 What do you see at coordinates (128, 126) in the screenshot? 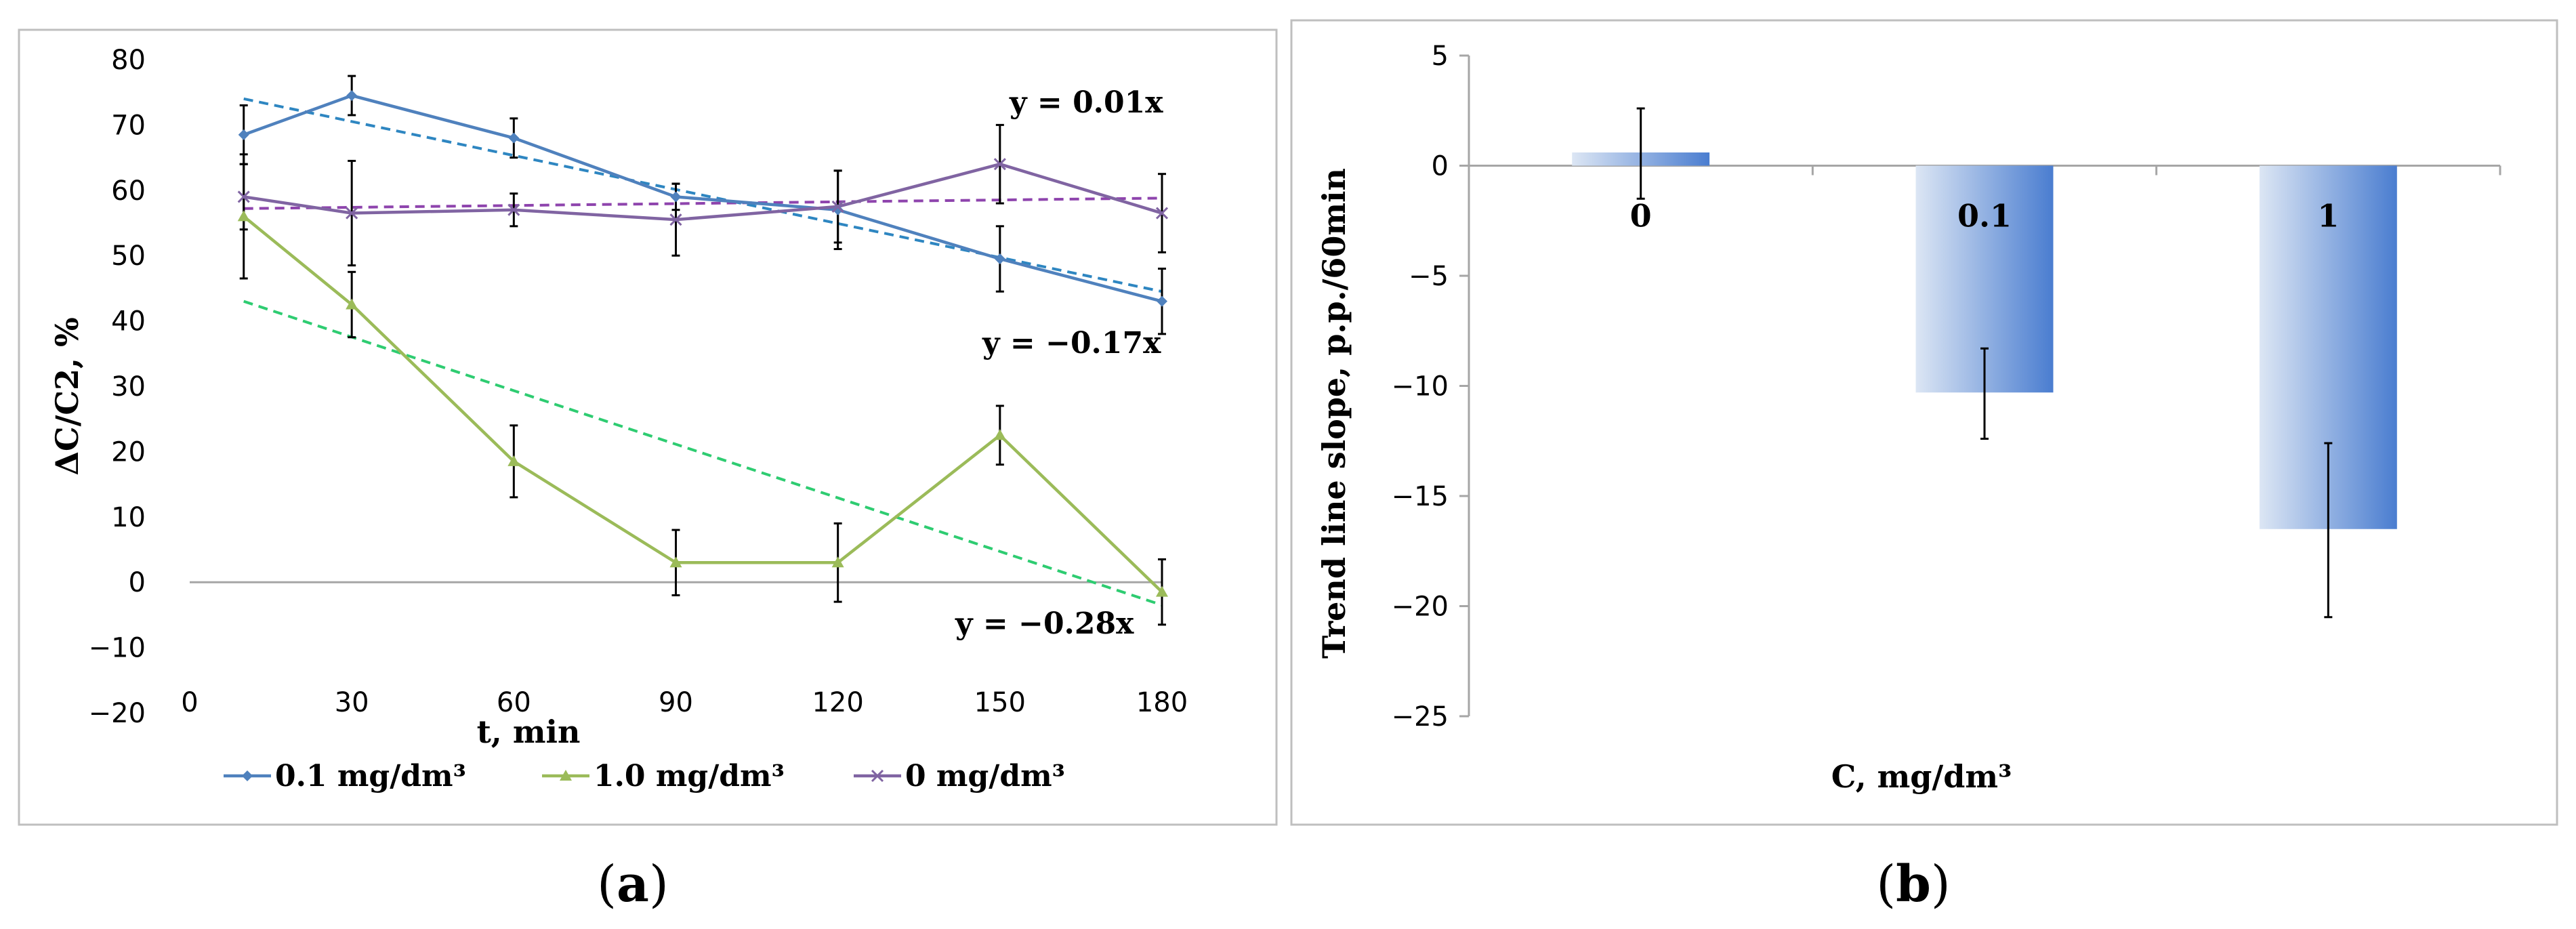
I see `panel-a-y-tick-label: 70` at bounding box center [128, 126].